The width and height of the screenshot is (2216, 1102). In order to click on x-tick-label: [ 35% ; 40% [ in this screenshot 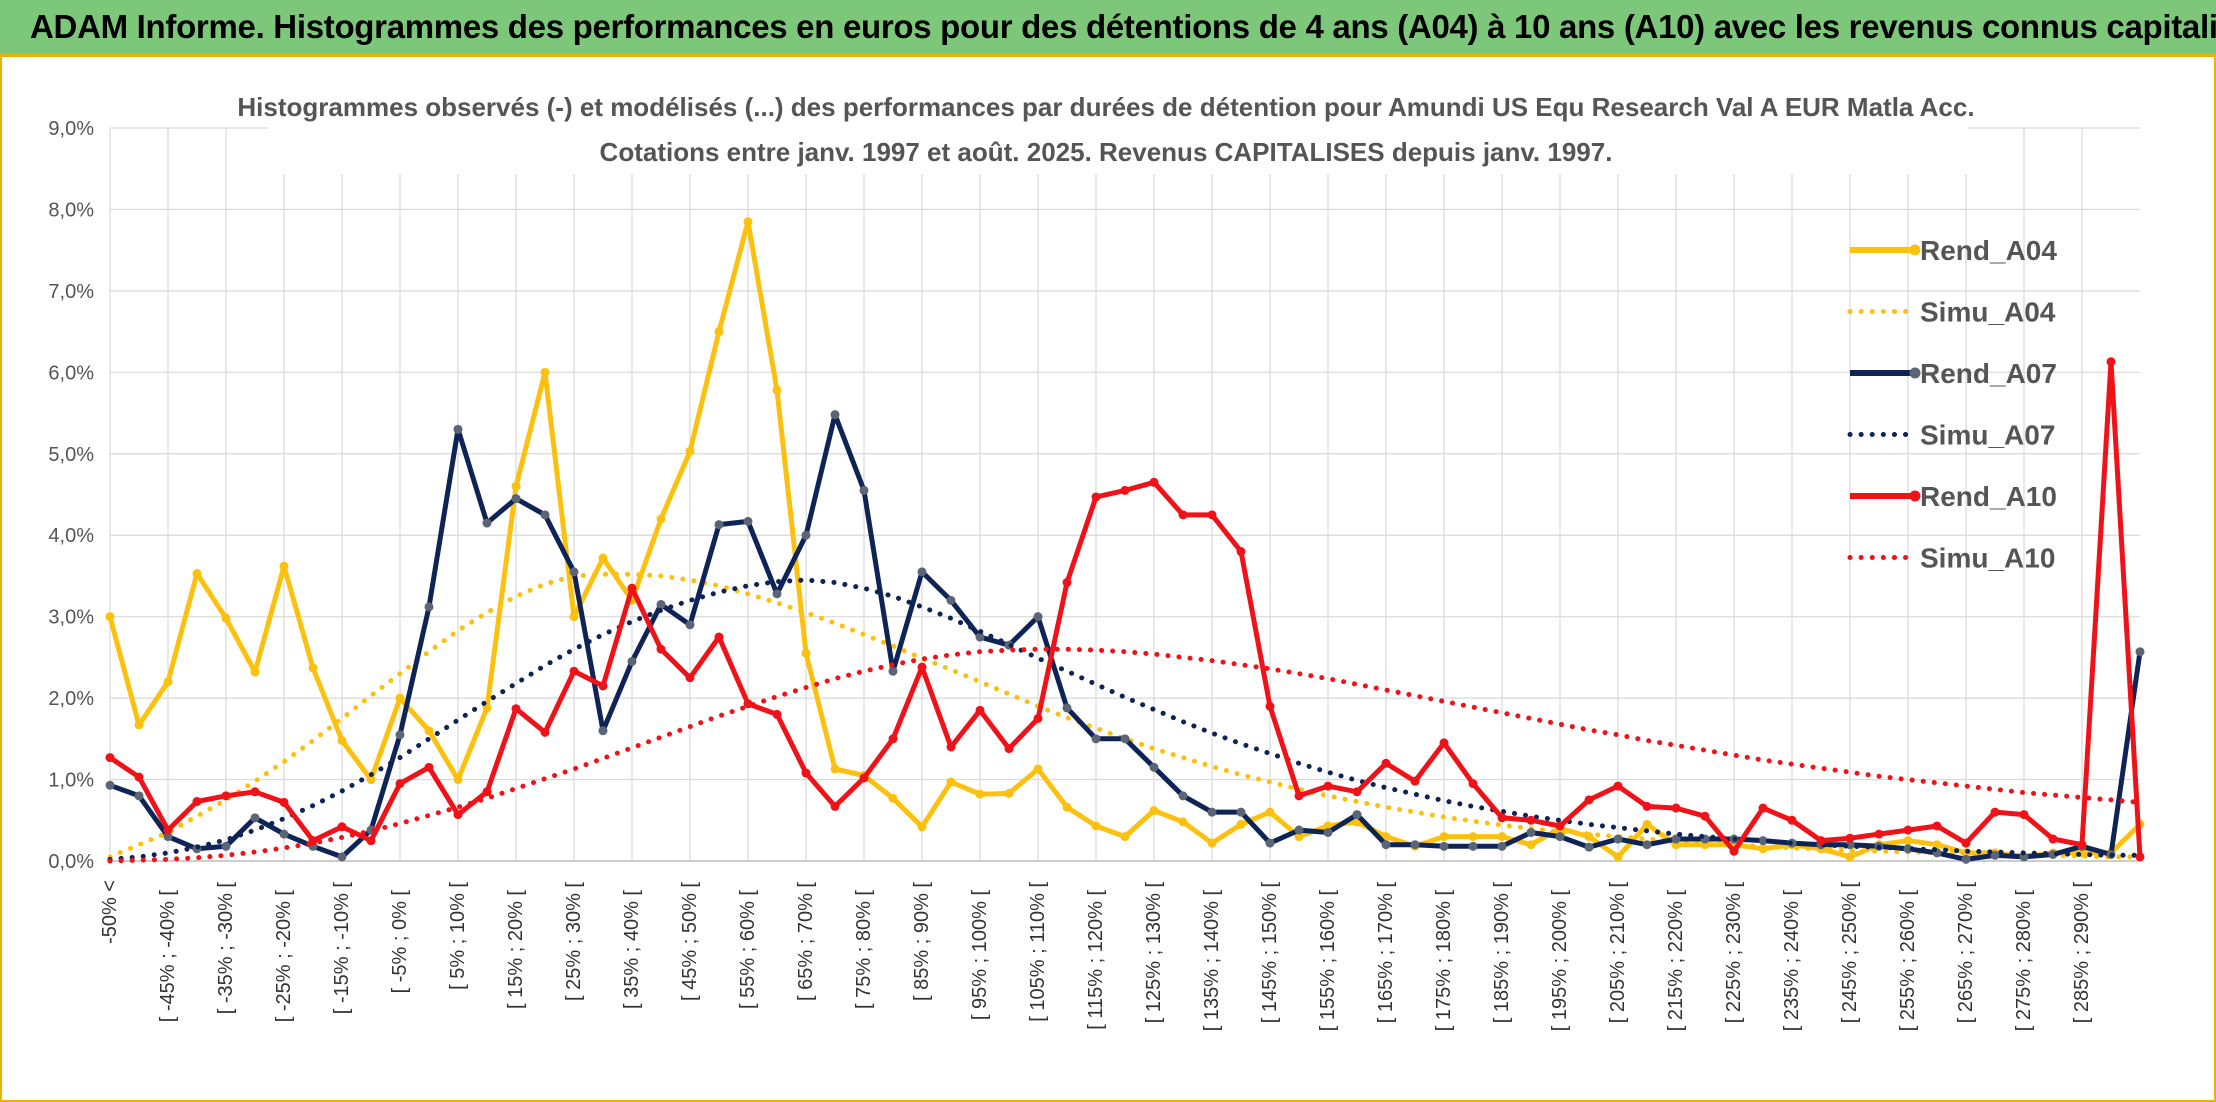, I will do `click(632, 949)`.